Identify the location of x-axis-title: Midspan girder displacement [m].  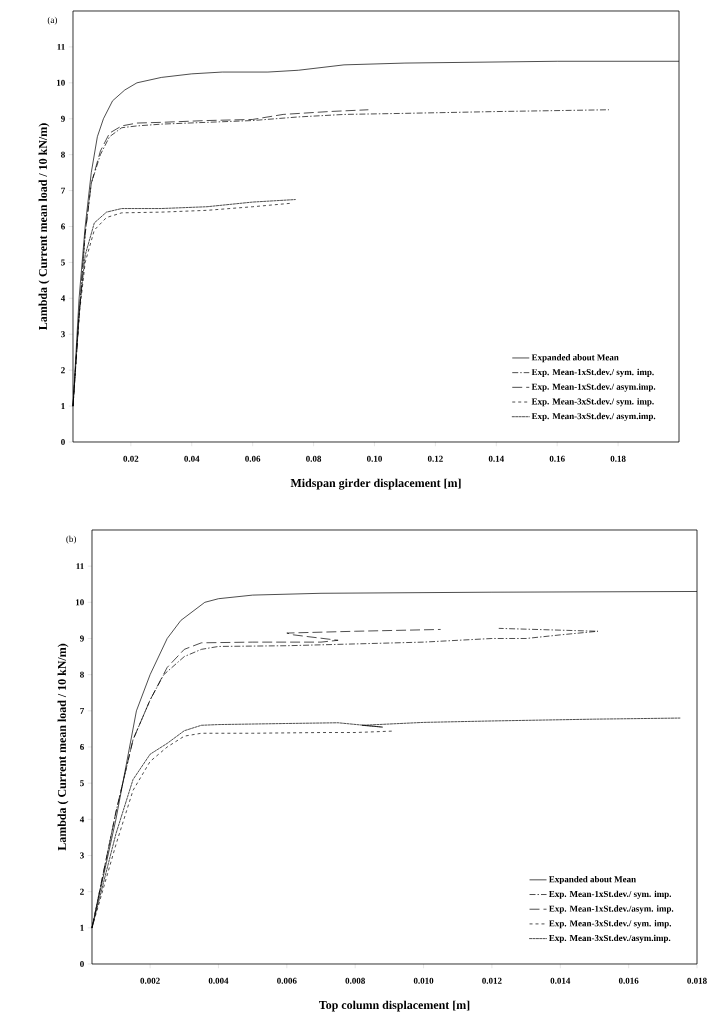
(375, 484).